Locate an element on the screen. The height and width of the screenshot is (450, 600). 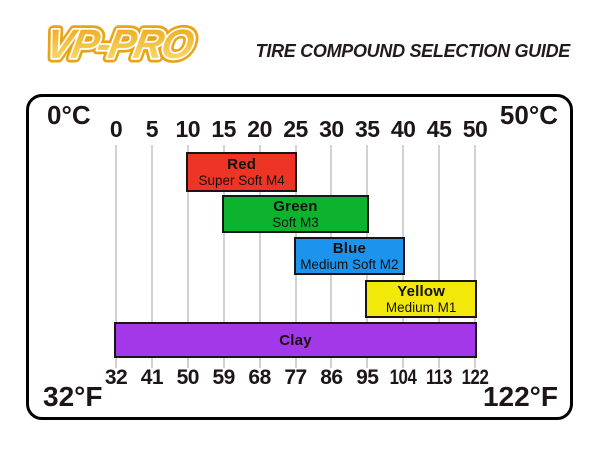
fahrenheit-tick-77: 77 is located at coordinates (295, 377).